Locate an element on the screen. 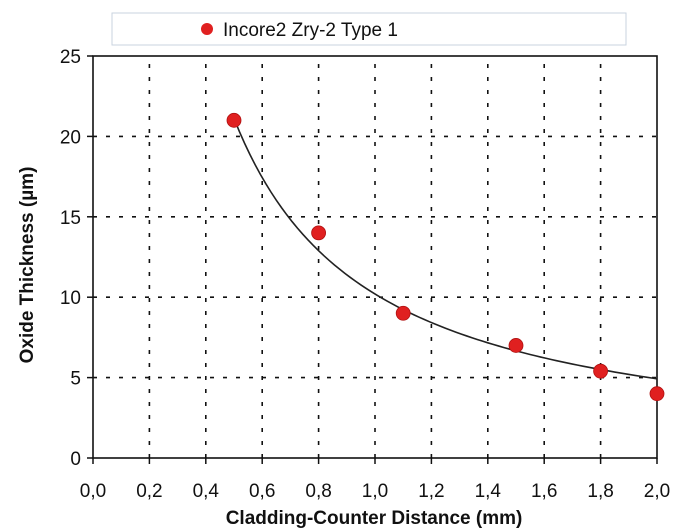 The image size is (675, 531). y-tick-labels: 0 5 10 15 20 25 is located at coordinates (70, 258).